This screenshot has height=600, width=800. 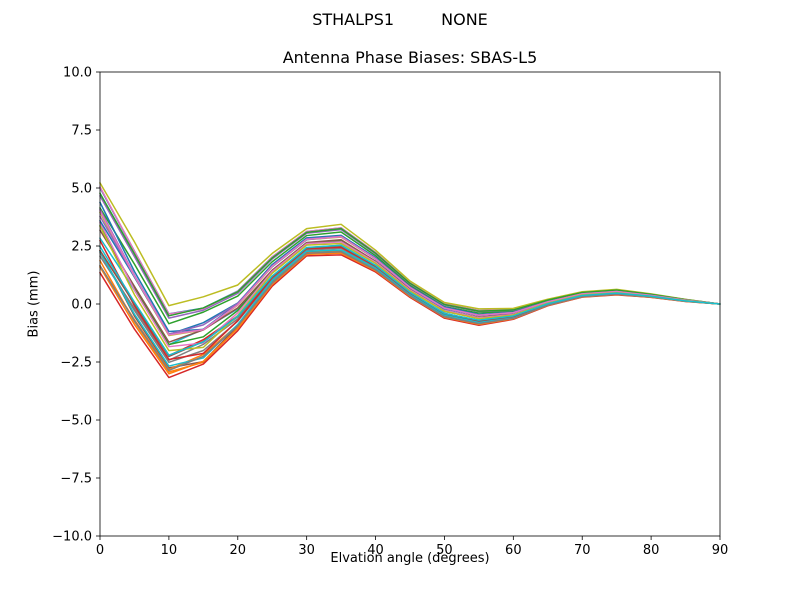 I want to click on x-tick-label: 50, so click(x=444, y=550).